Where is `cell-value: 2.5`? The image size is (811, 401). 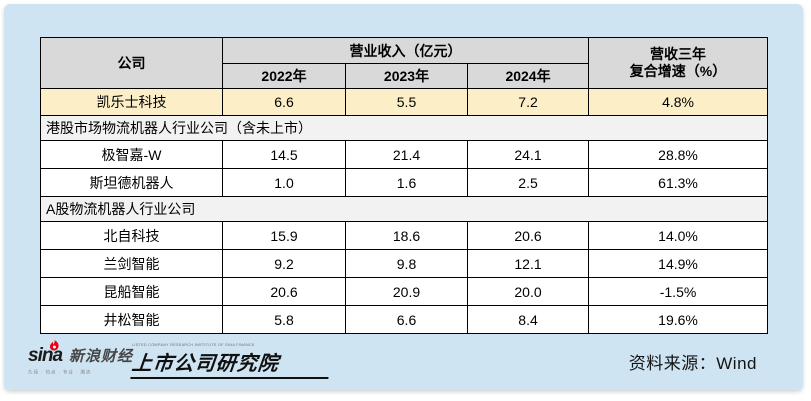
cell-value: 2.5 is located at coordinates (528, 182).